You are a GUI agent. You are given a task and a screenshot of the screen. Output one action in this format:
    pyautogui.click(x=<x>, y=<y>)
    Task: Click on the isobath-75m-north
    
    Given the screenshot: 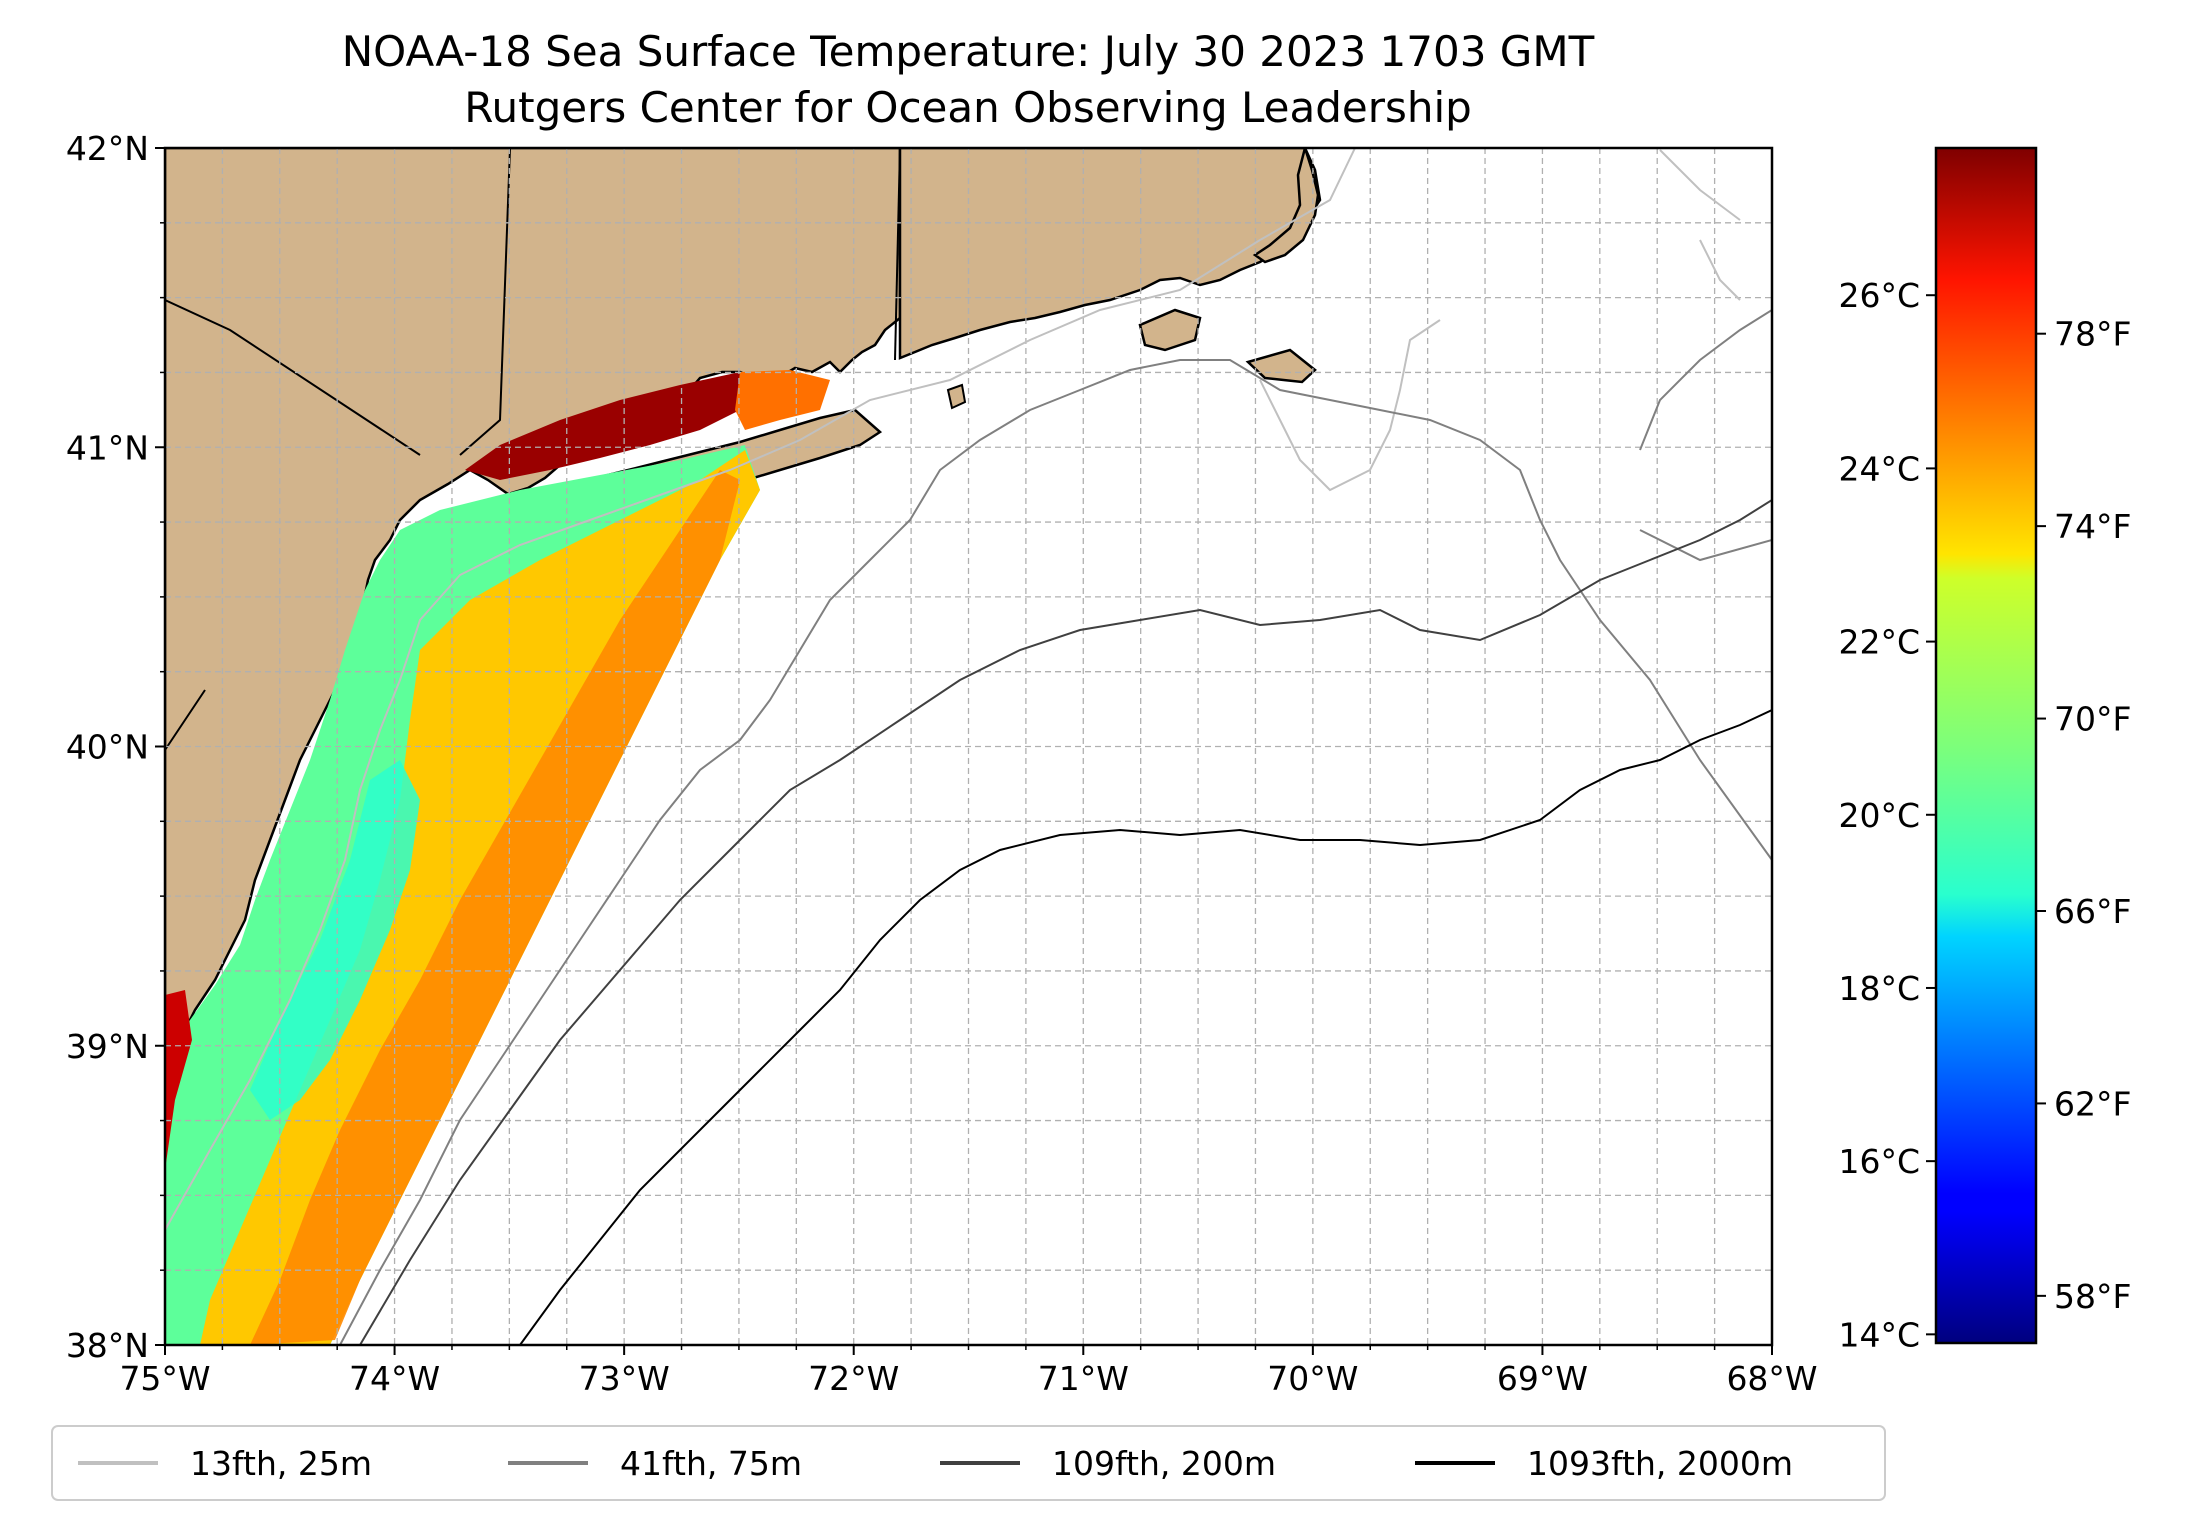 What is the action you would take?
    pyautogui.click(x=1705, y=435)
    